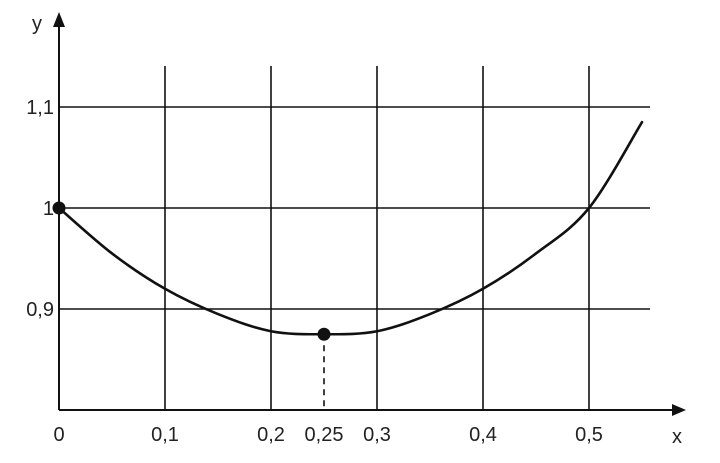  What do you see at coordinates (59, 19) in the screenshot?
I see `y-axis-arrow-icon` at bounding box center [59, 19].